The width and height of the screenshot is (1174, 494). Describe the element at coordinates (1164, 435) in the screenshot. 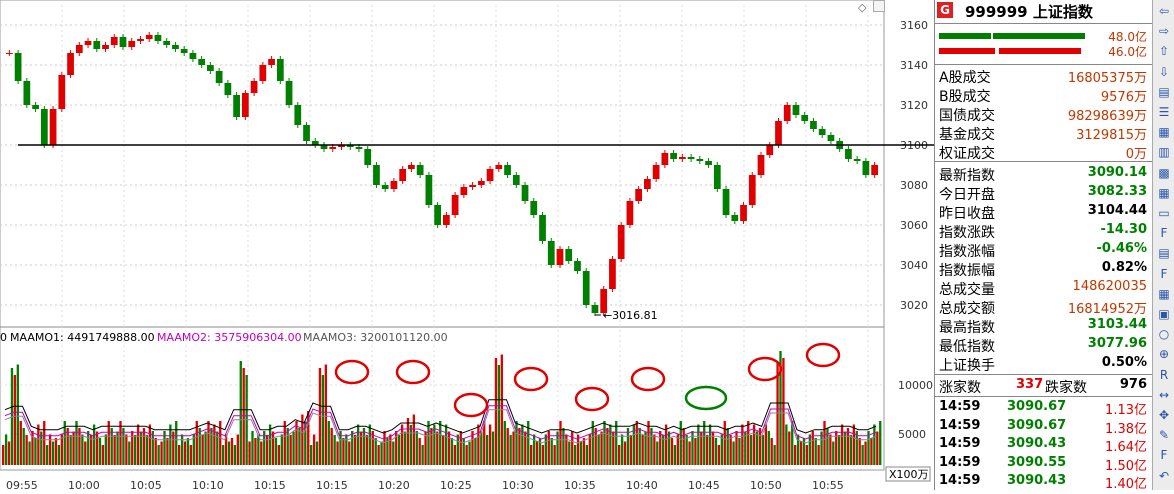

I see `pen-icon: ✎` at that location.